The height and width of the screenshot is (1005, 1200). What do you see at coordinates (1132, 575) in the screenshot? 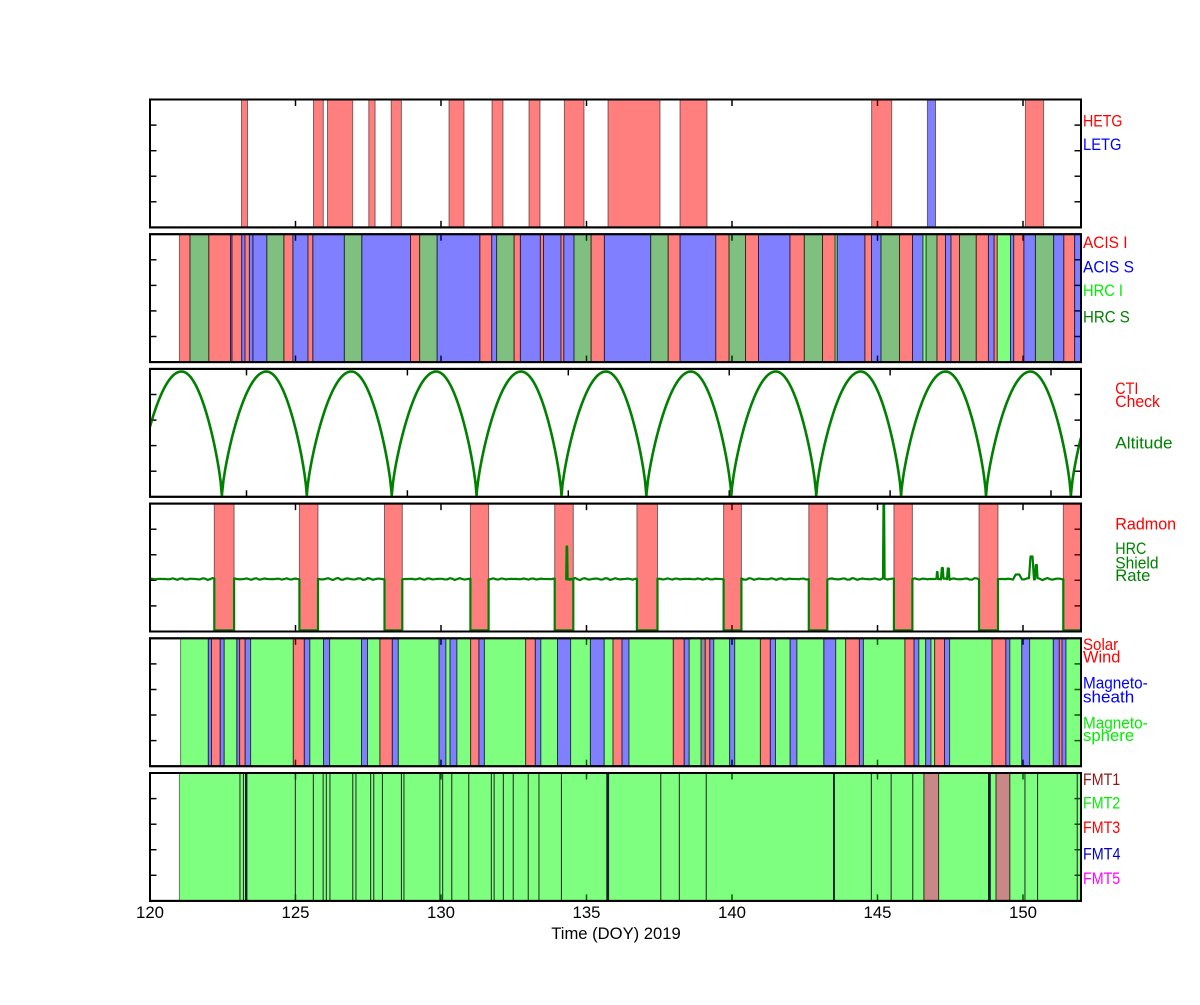
I see `svg-text: Rate` at bounding box center [1132, 575].